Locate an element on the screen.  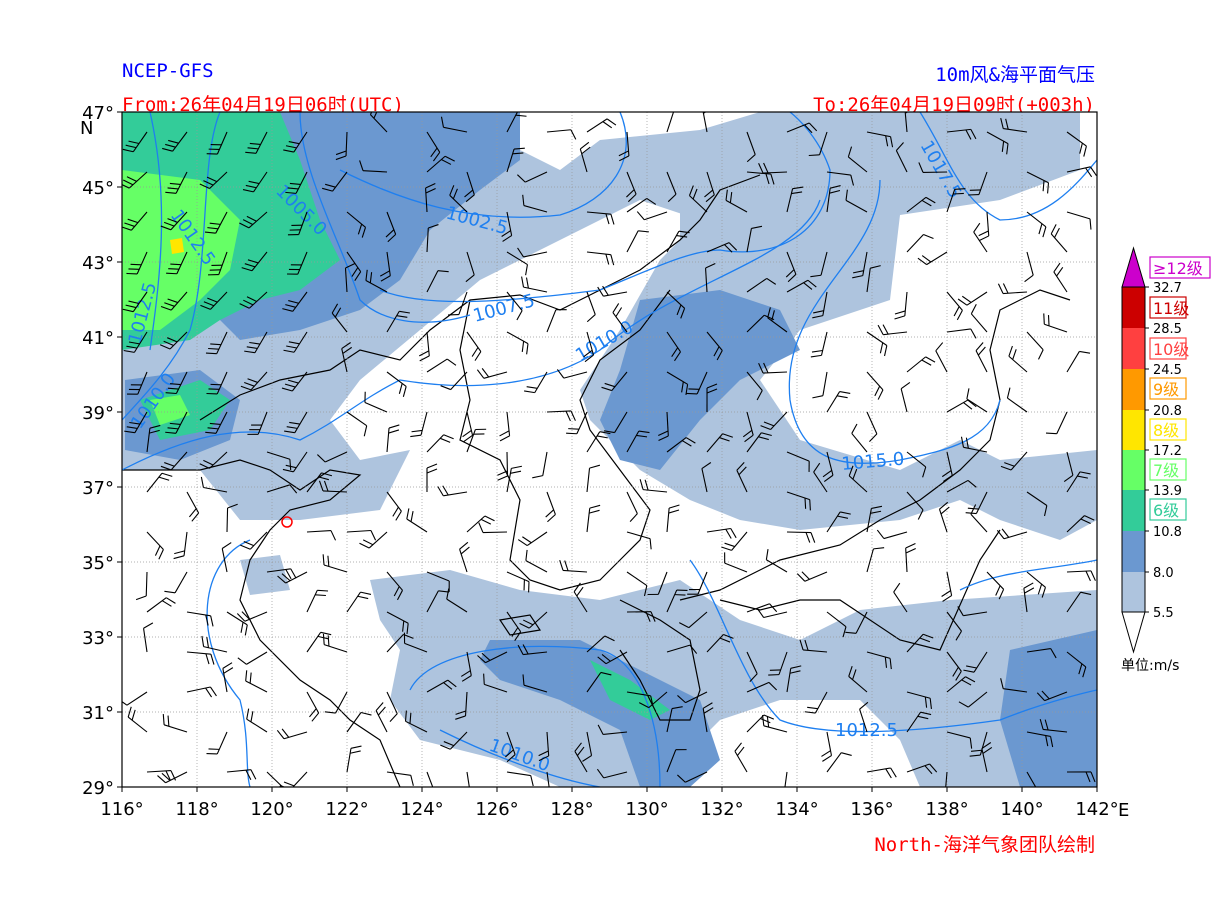
lon-tick-label: 128° is located at coordinates (571, 809).